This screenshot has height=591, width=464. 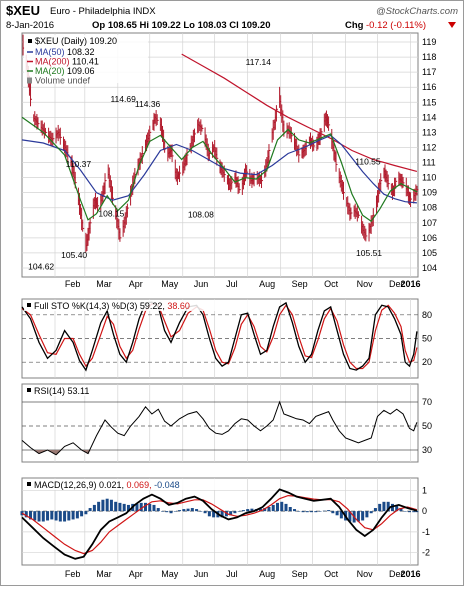 I want to click on price-annotation-label: 105.51, so click(x=369, y=253).